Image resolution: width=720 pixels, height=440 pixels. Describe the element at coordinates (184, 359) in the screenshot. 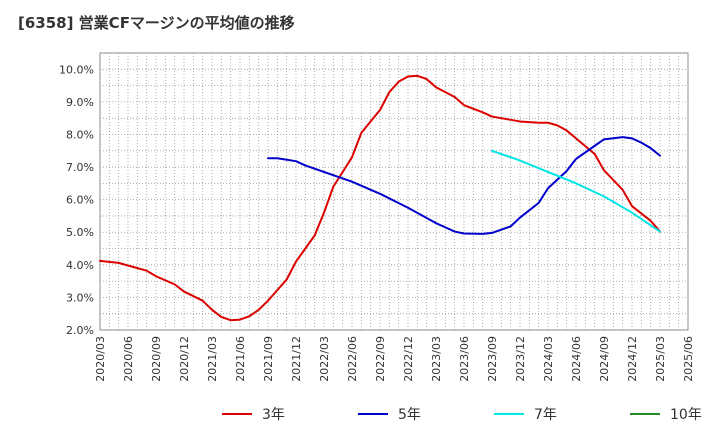

I see `x-tick-label: 2020/12` at that location.